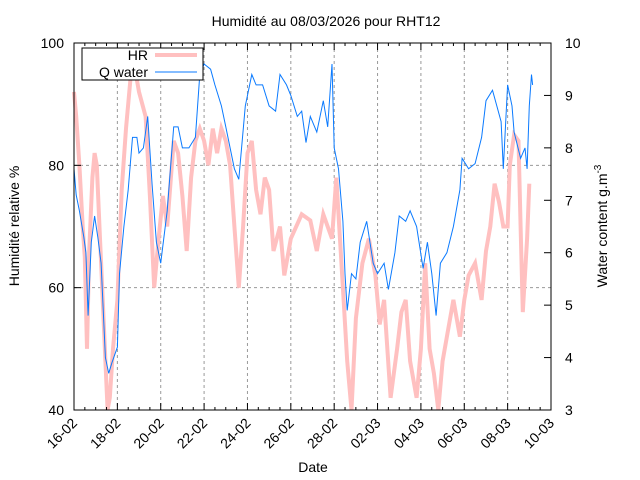  I want to click on x-tick-label: 02-03, so click(365, 433).